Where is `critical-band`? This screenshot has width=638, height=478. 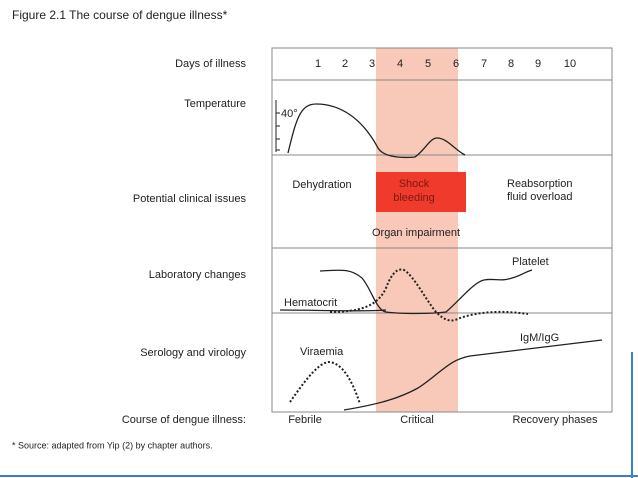
critical-band is located at coordinates (417, 230).